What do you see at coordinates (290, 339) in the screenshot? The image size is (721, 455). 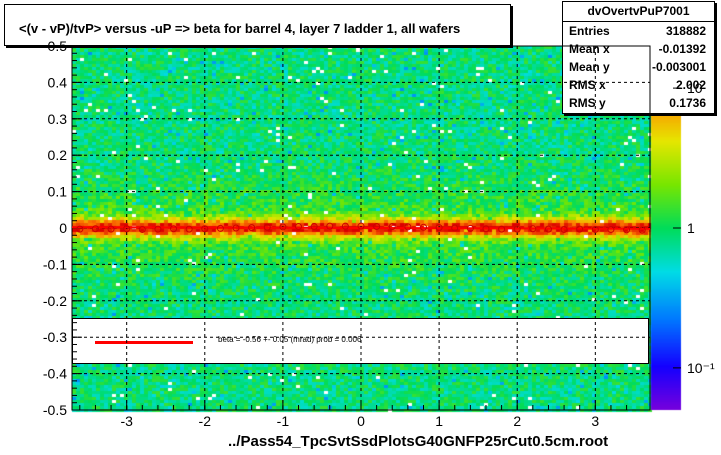 I see `fit-legend-text: beta = -0.56 +- 0.05 (mrad) prob = 0.006` at bounding box center [290, 339].